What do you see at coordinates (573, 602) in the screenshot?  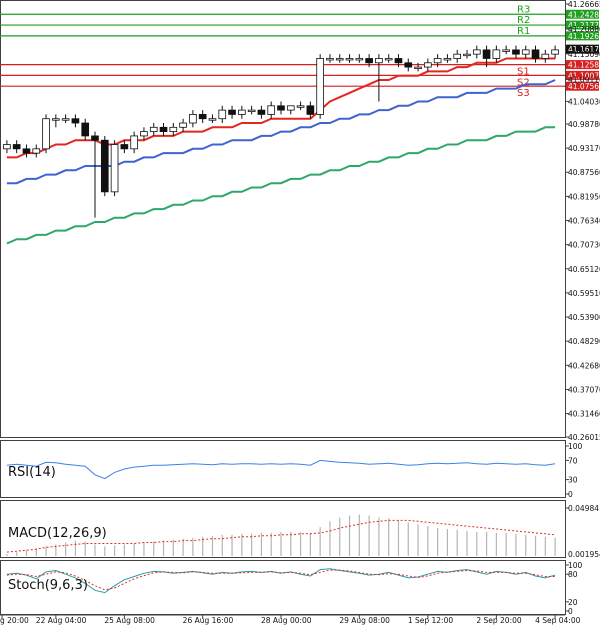 I see `stoch-tick-label: 20` at bounding box center [573, 602].